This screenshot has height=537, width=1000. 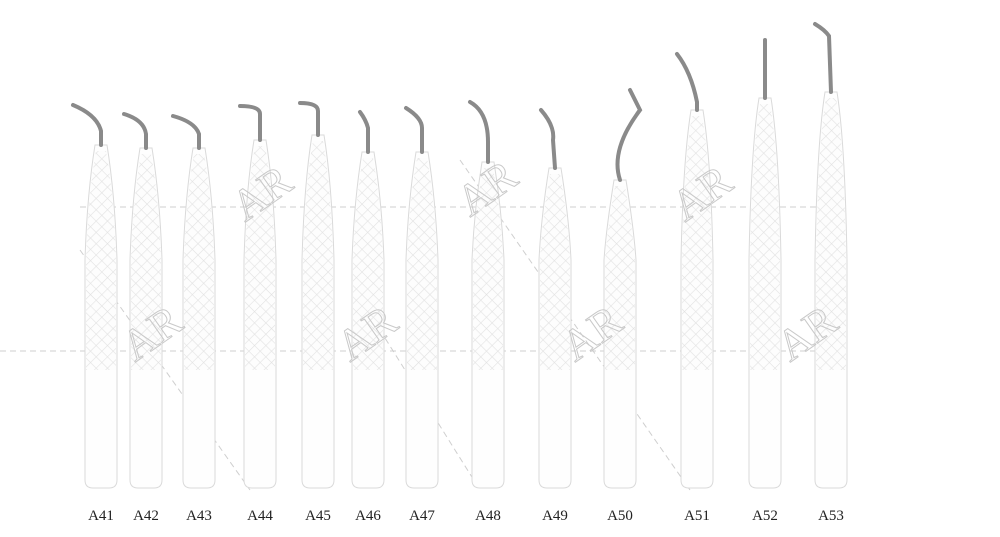 I want to click on model-label: A48, so click(x=488, y=516).